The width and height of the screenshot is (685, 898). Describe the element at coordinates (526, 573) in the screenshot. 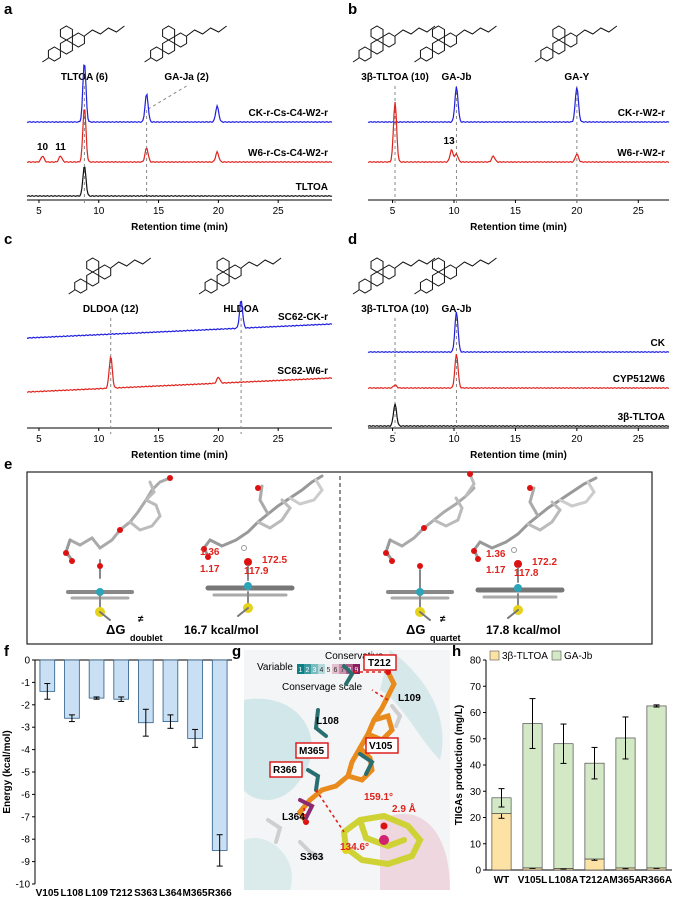

I see `quartet-angle-2: 117.8` at that location.